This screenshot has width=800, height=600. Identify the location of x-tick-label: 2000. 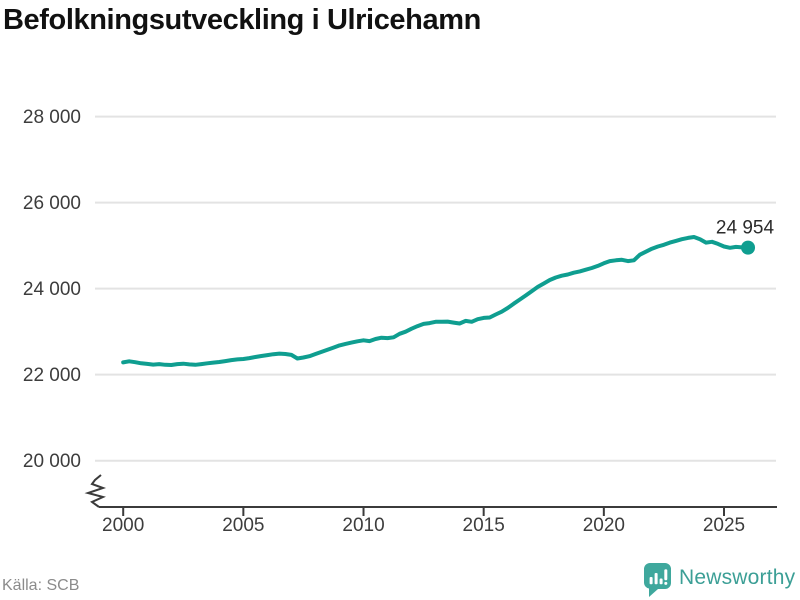
(123, 525).